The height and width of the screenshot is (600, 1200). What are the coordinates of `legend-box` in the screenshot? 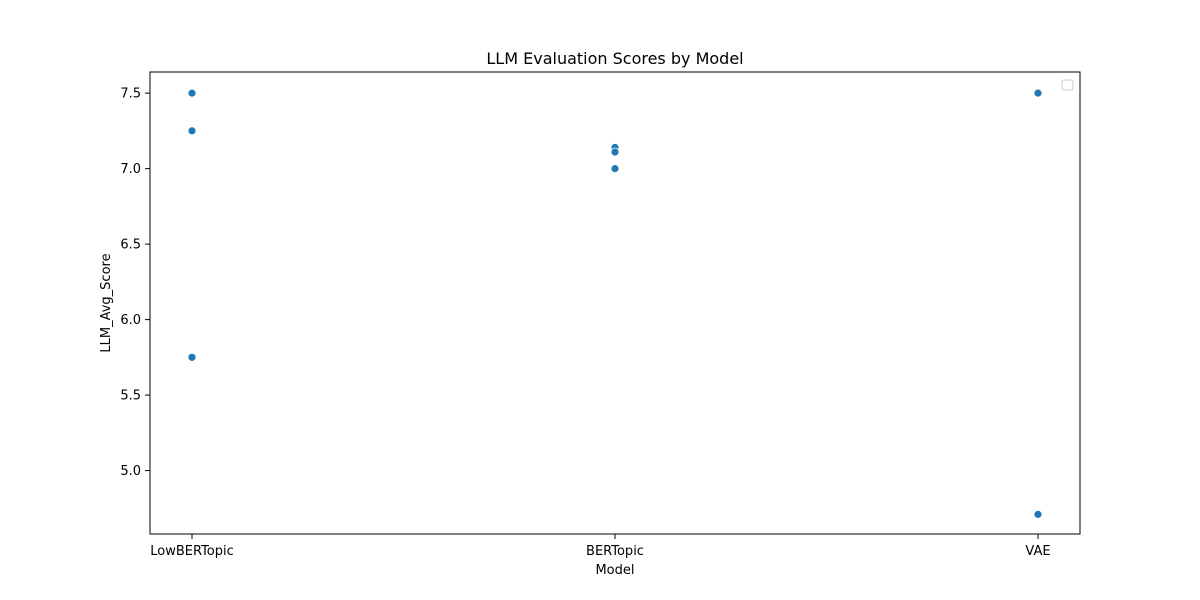 It's located at (1067, 85).